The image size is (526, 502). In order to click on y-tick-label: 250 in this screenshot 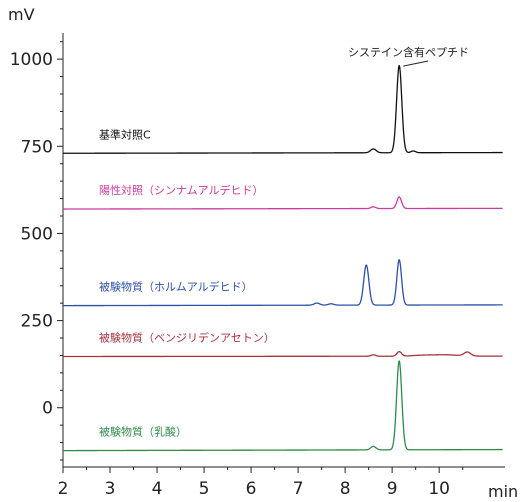, I will do `click(37, 322)`.